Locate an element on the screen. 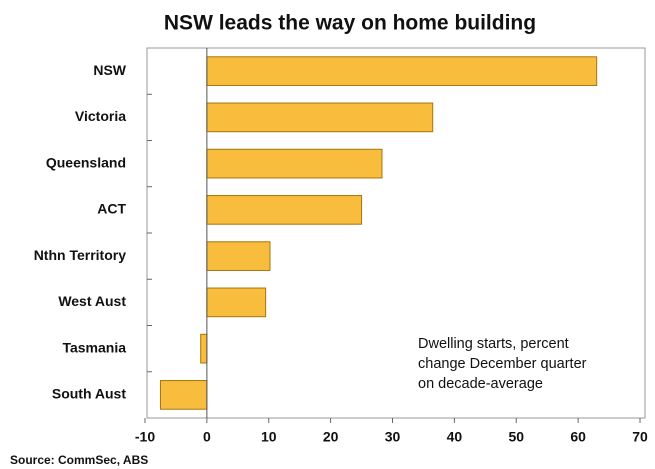  y-tick-label: Victoria is located at coordinates (100, 116).